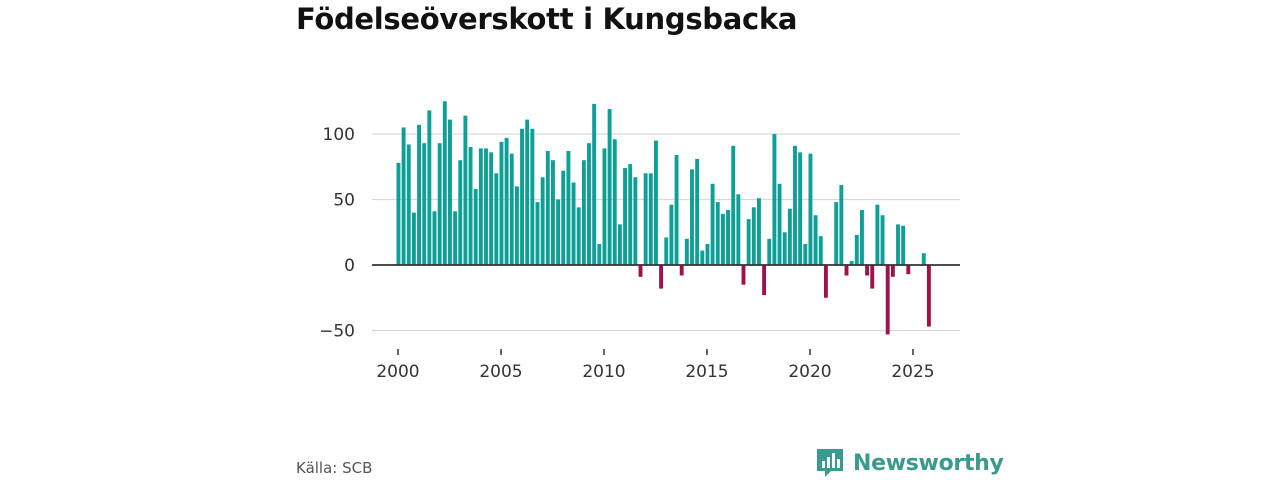 Image resolution: width=1280 pixels, height=480 pixels. I want to click on newsworthy-logo: Newsworthy, so click(909, 463).